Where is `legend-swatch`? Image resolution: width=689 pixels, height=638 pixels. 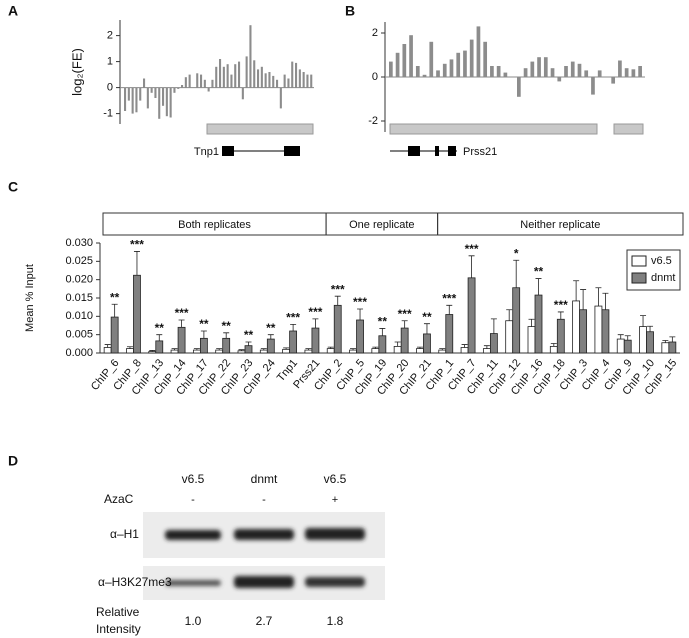 legend-swatch is located at coordinates (639, 278).